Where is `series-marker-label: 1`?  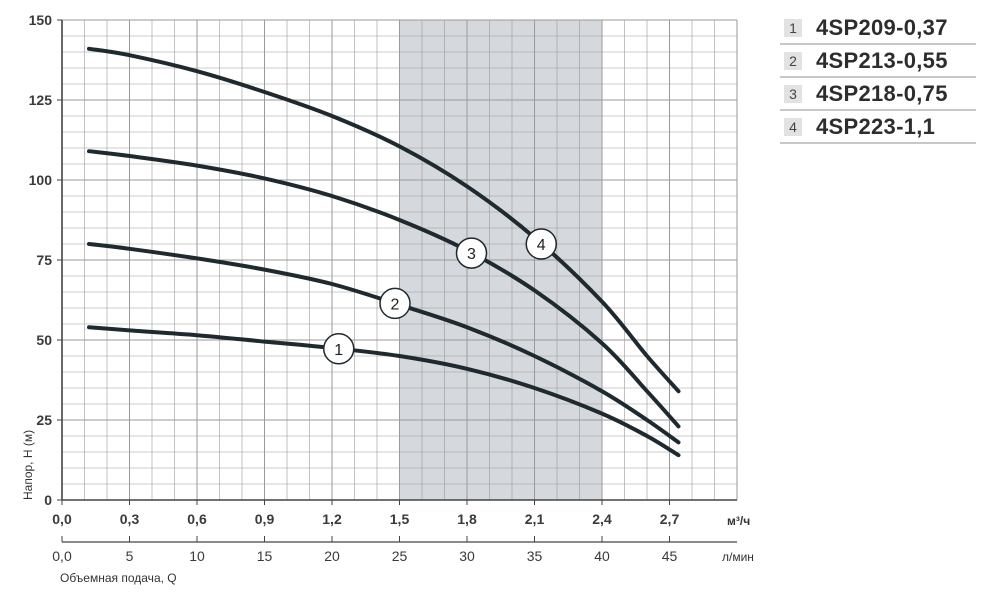 series-marker-label: 1 is located at coordinates (338, 350).